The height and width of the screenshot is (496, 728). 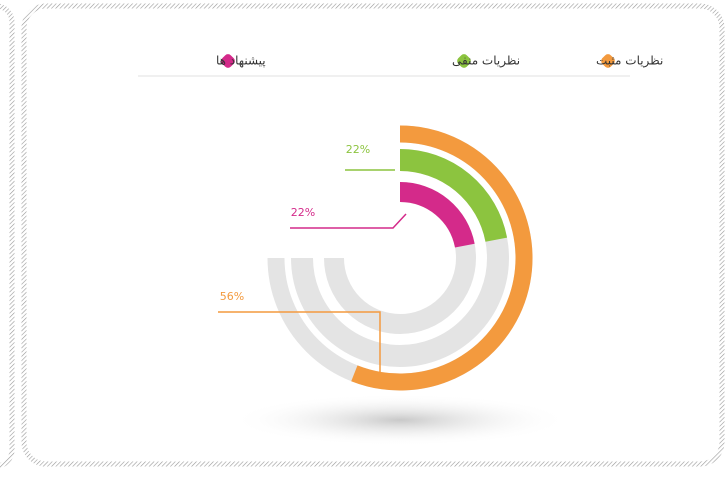 What do you see at coordinates (7, 236) in the screenshot?
I see `side-card` at bounding box center [7, 236].